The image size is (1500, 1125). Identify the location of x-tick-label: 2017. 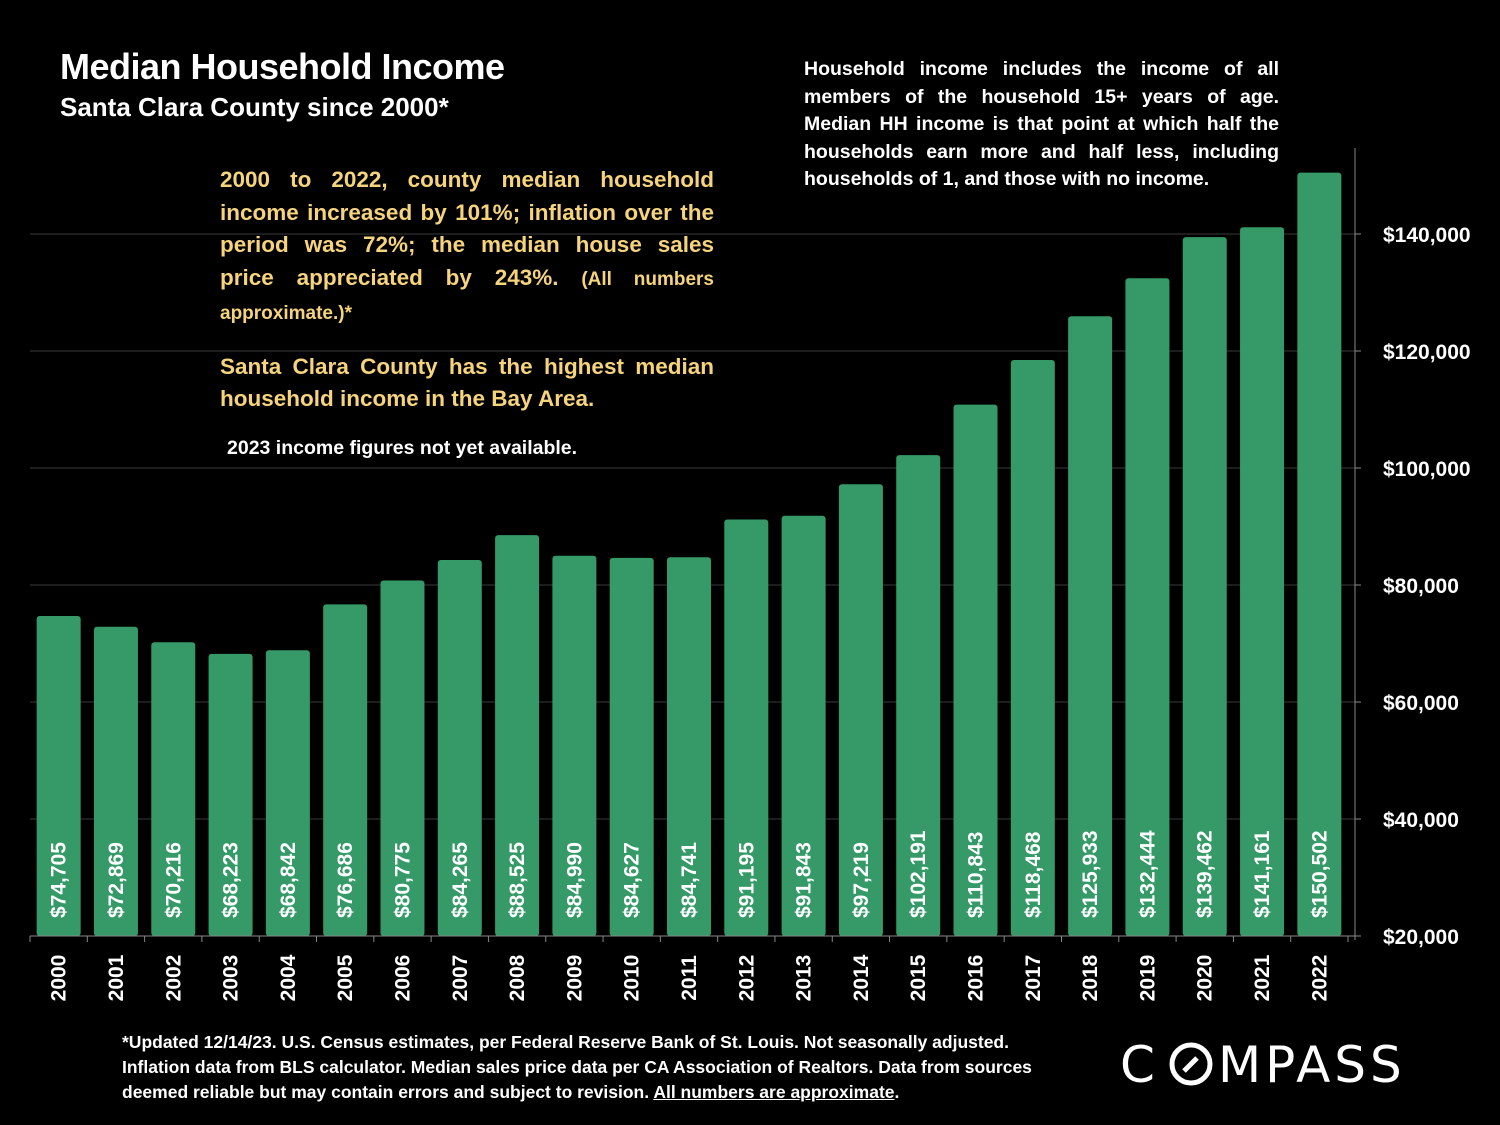
(1033, 978).